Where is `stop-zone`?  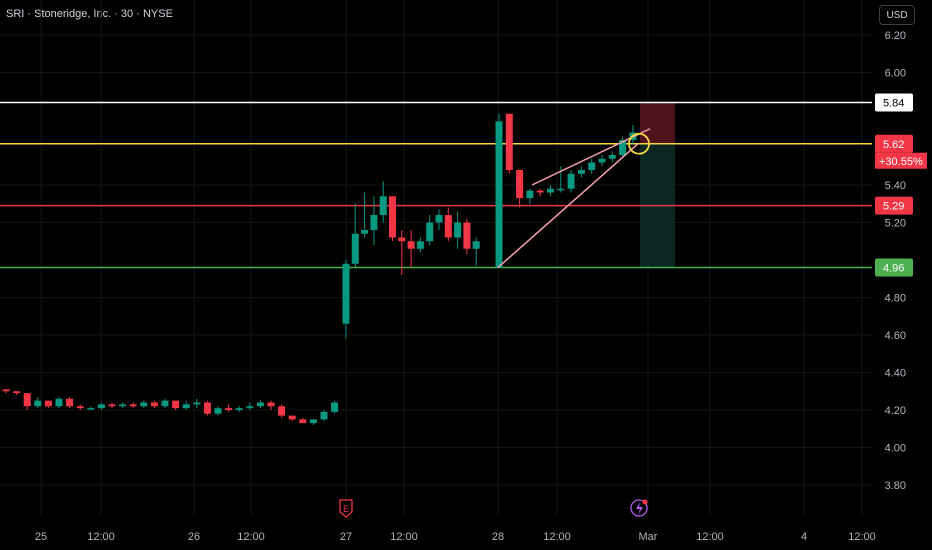 stop-zone is located at coordinates (657, 123).